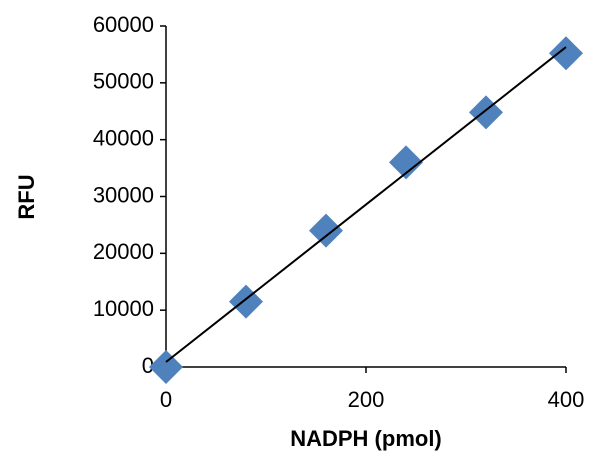 This screenshot has width=600, height=465. What do you see at coordinates (26, 196) in the screenshot?
I see `y-axis-title: RFU` at bounding box center [26, 196].